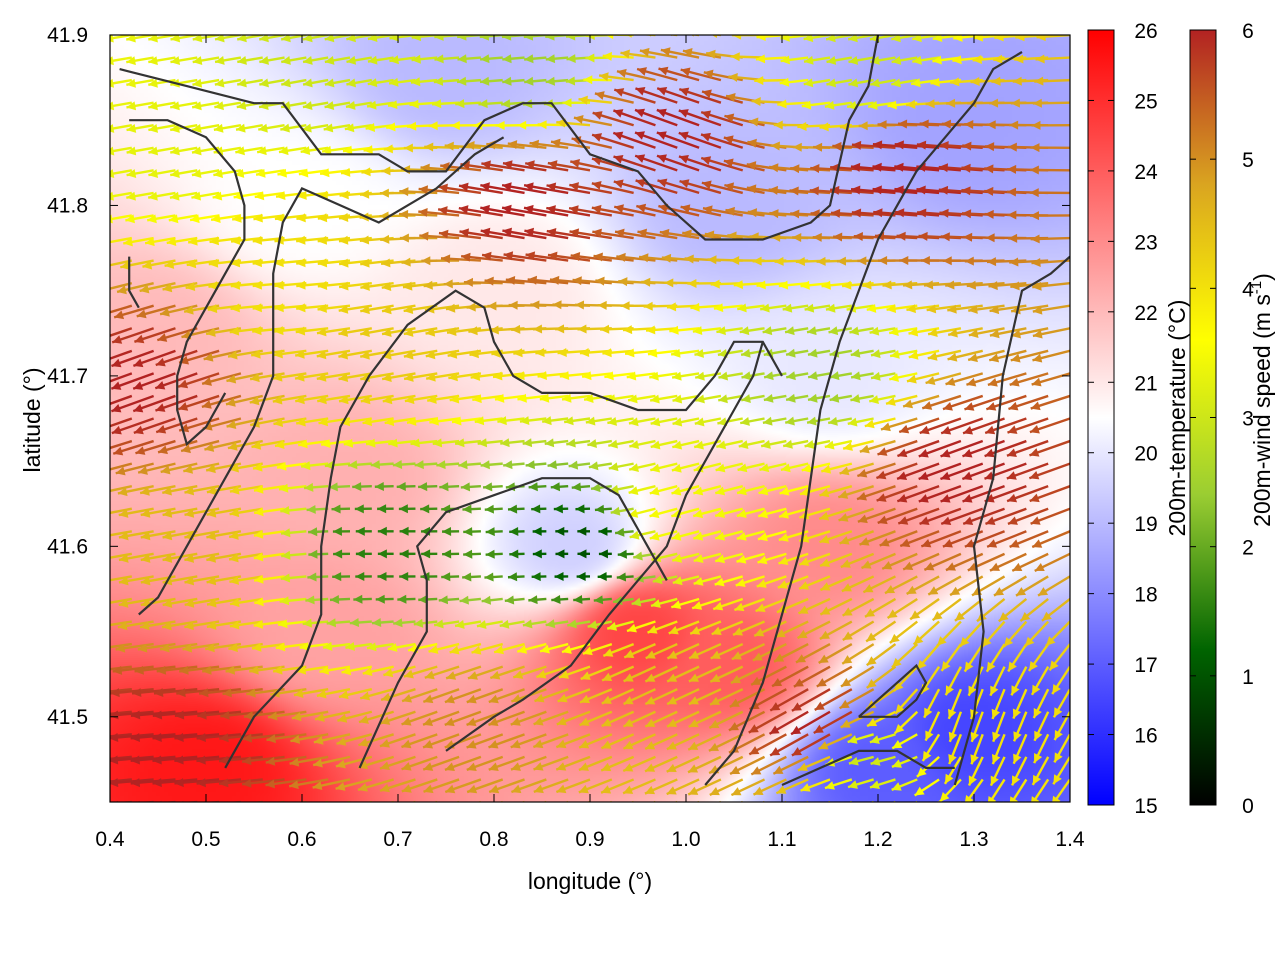  I want to click on x-tick-label: 1.0, so click(685, 839).